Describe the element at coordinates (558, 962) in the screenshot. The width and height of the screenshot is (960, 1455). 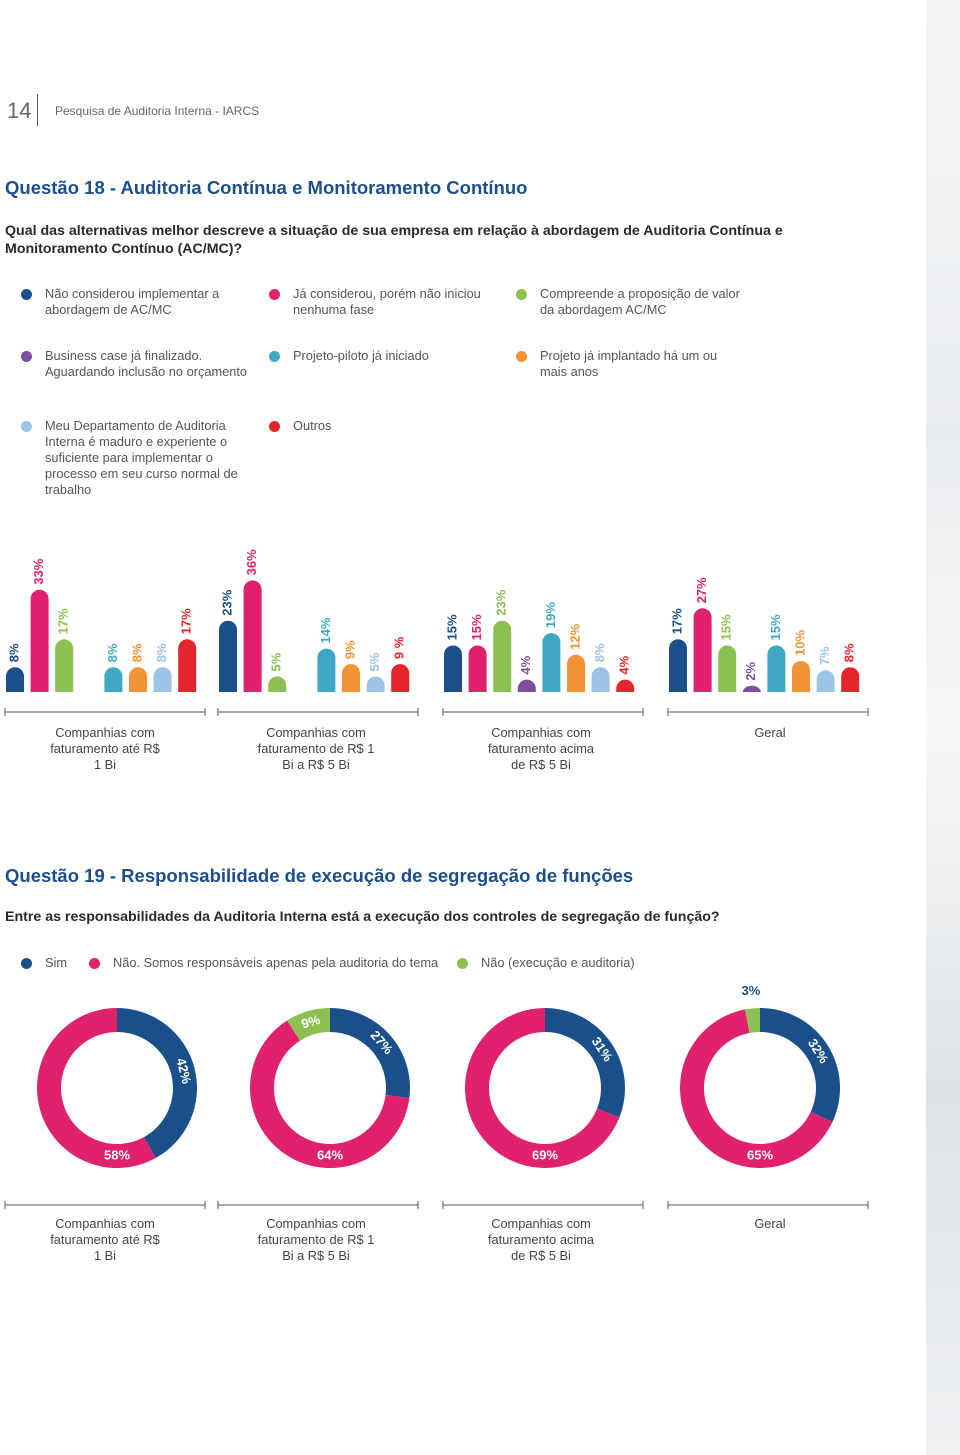
I see `legend-label: Não (execução e auditoria)` at that location.